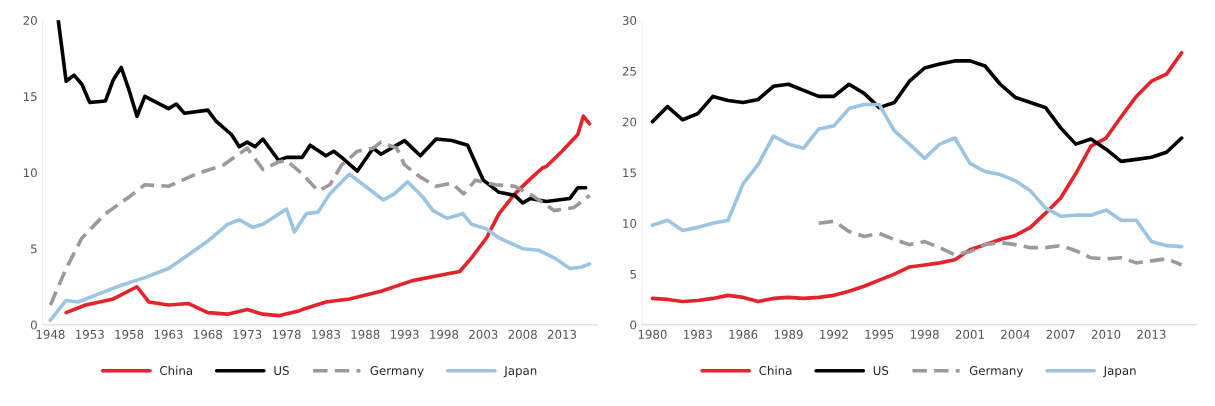 This screenshot has width=1215, height=406. What do you see at coordinates (1015, 334) in the screenshot?
I see `x-tick-label: 2004` at bounding box center [1015, 334].